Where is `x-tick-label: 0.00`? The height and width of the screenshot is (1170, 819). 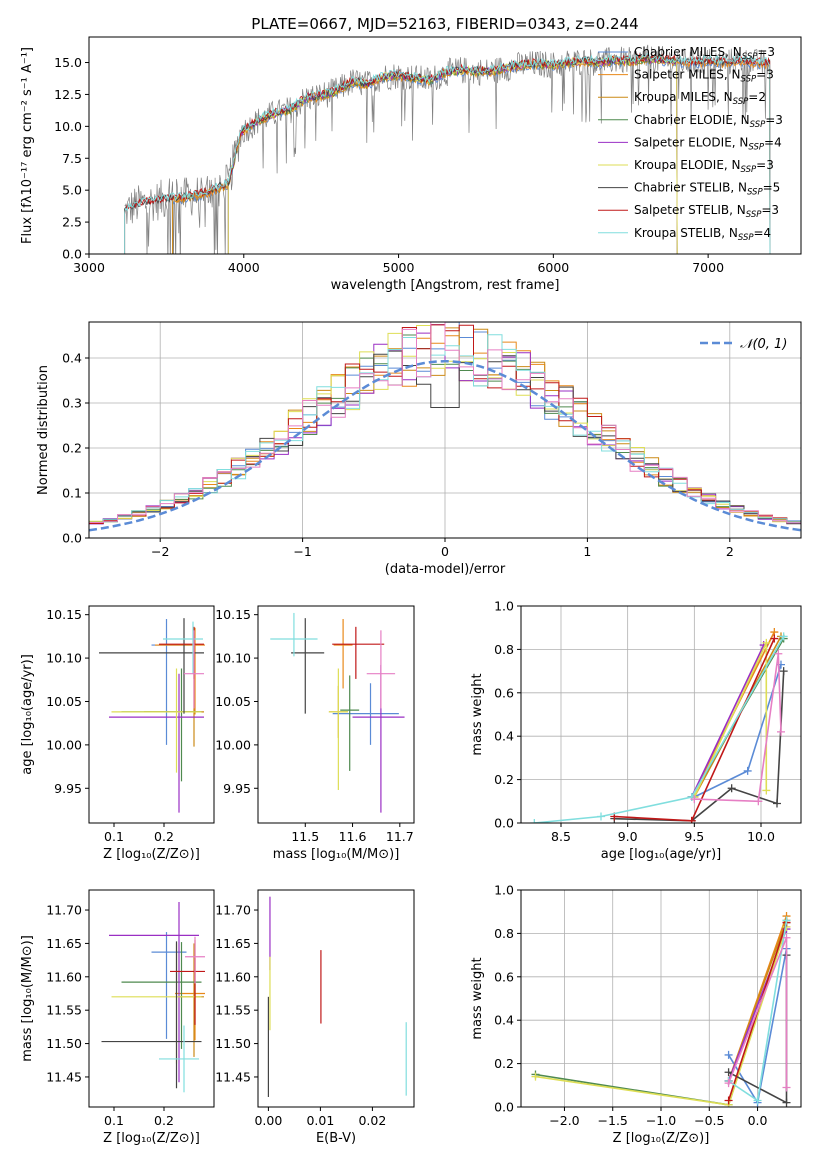
x-tick-label: 0.00 is located at coordinates (268, 1120).